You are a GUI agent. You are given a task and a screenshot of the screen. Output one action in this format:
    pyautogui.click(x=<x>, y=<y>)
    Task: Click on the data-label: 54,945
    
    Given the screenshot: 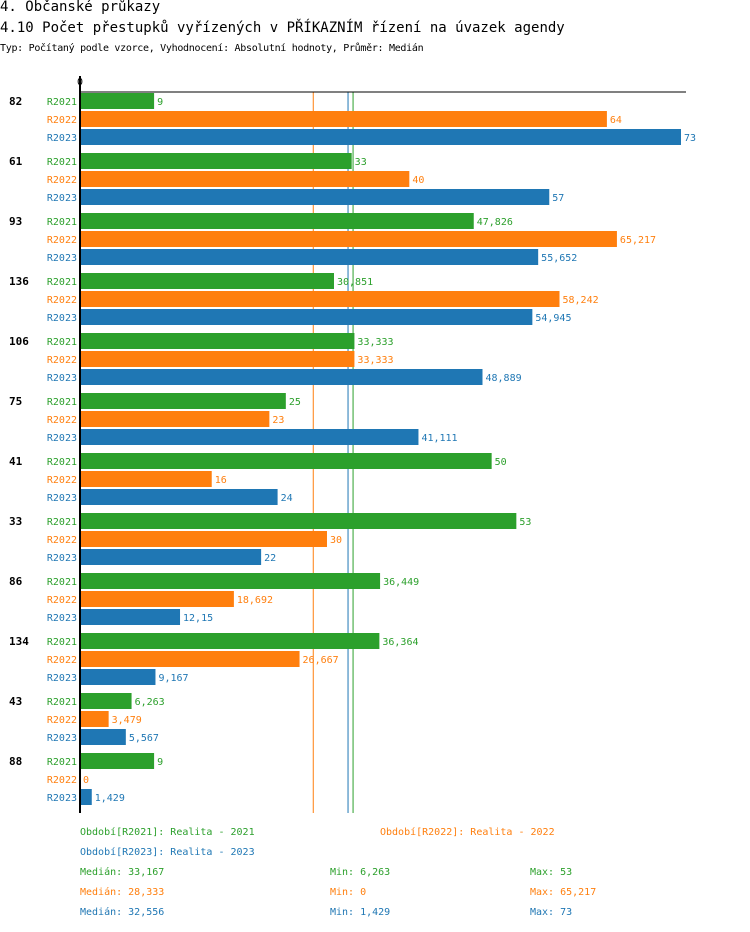 What is the action you would take?
    pyautogui.click(x=553, y=318)
    